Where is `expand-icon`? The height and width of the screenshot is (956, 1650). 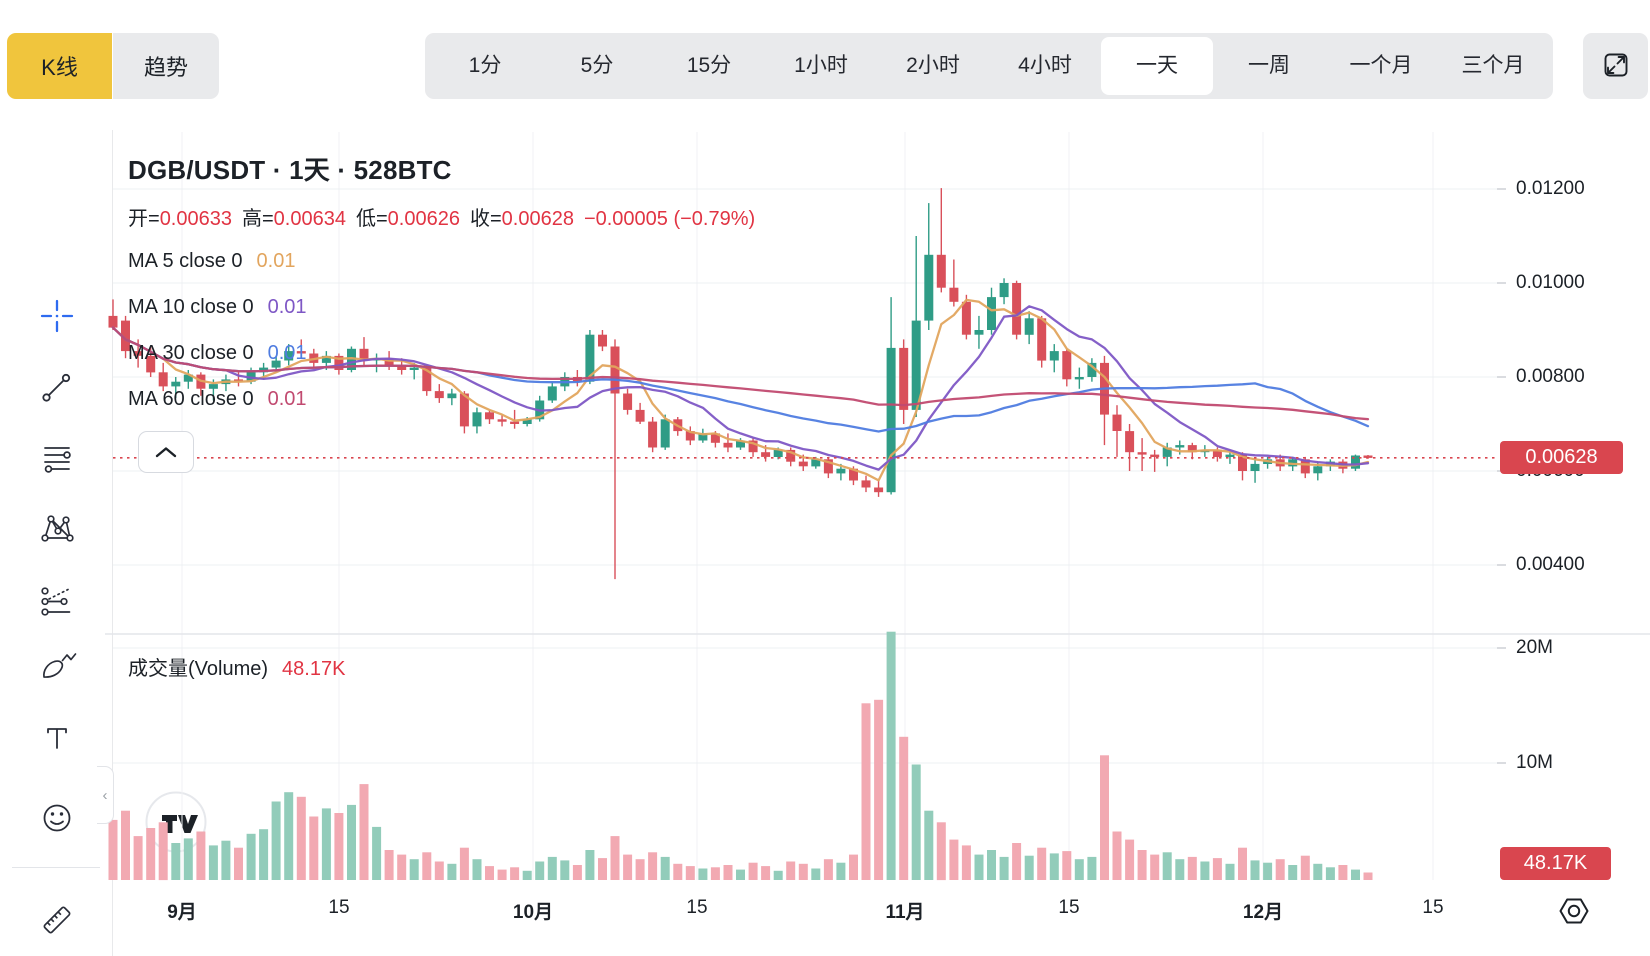 expand-icon is located at coordinates (1616, 66).